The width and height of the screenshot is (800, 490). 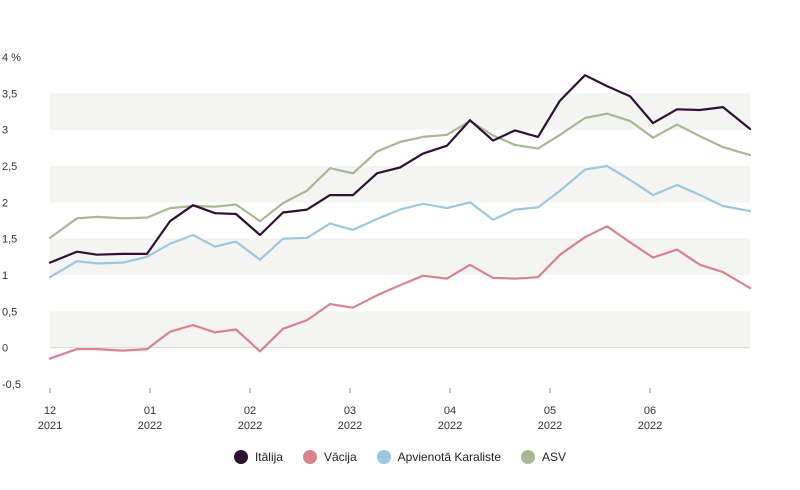 I want to click on legend-label: Itālija, so click(x=268, y=457).